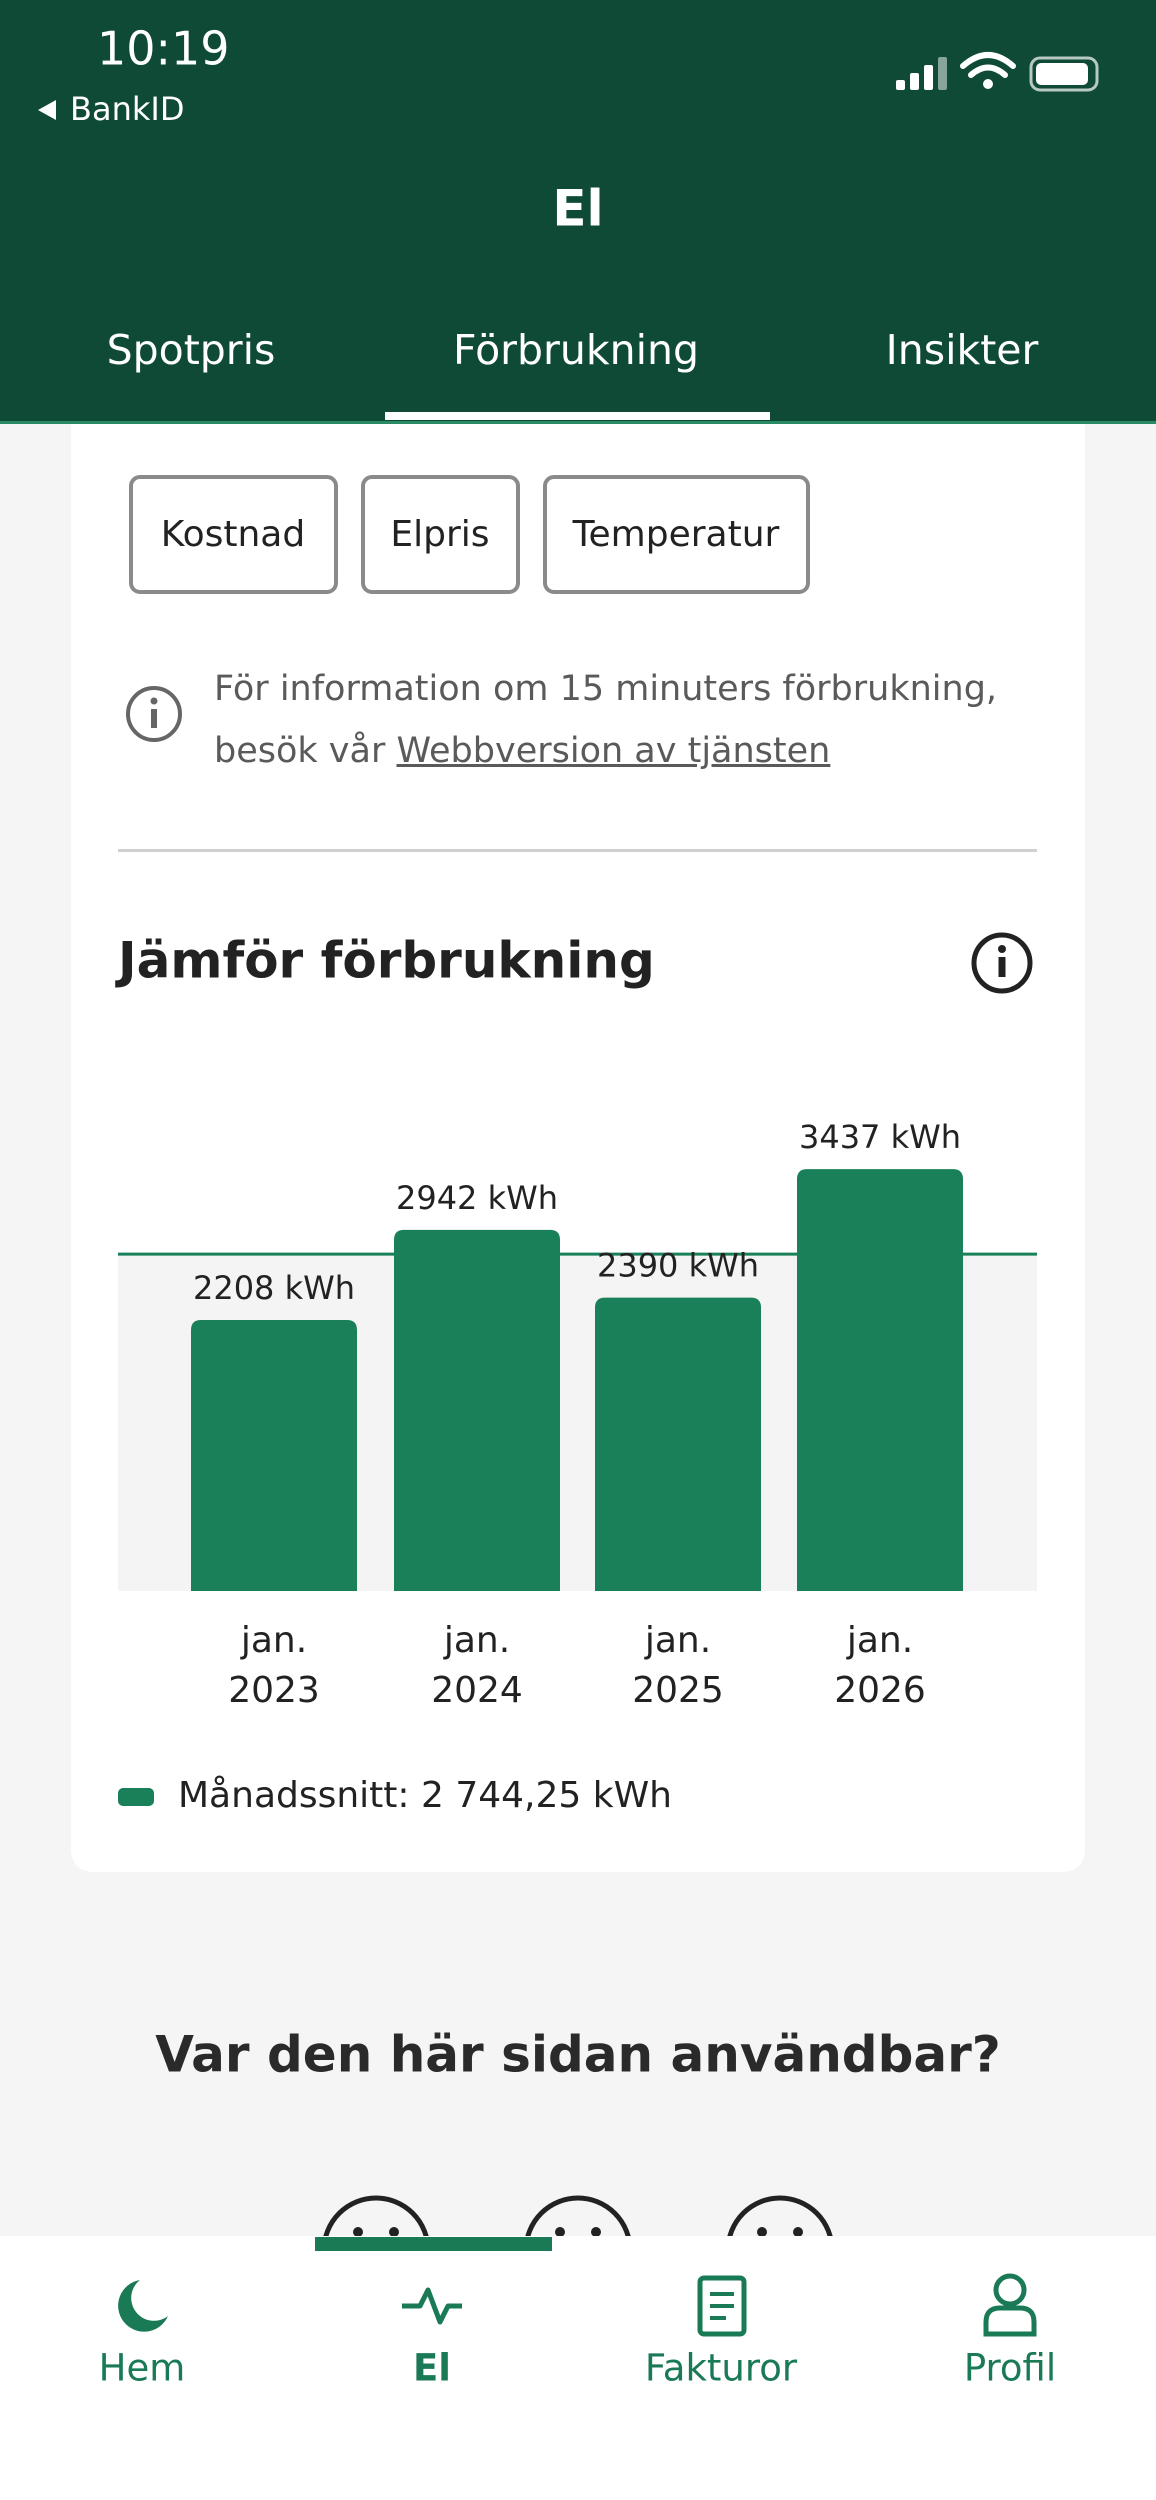 The width and height of the screenshot is (1156, 2500). What do you see at coordinates (576, 350) in the screenshot?
I see `tab-active: Förbrukning` at bounding box center [576, 350].